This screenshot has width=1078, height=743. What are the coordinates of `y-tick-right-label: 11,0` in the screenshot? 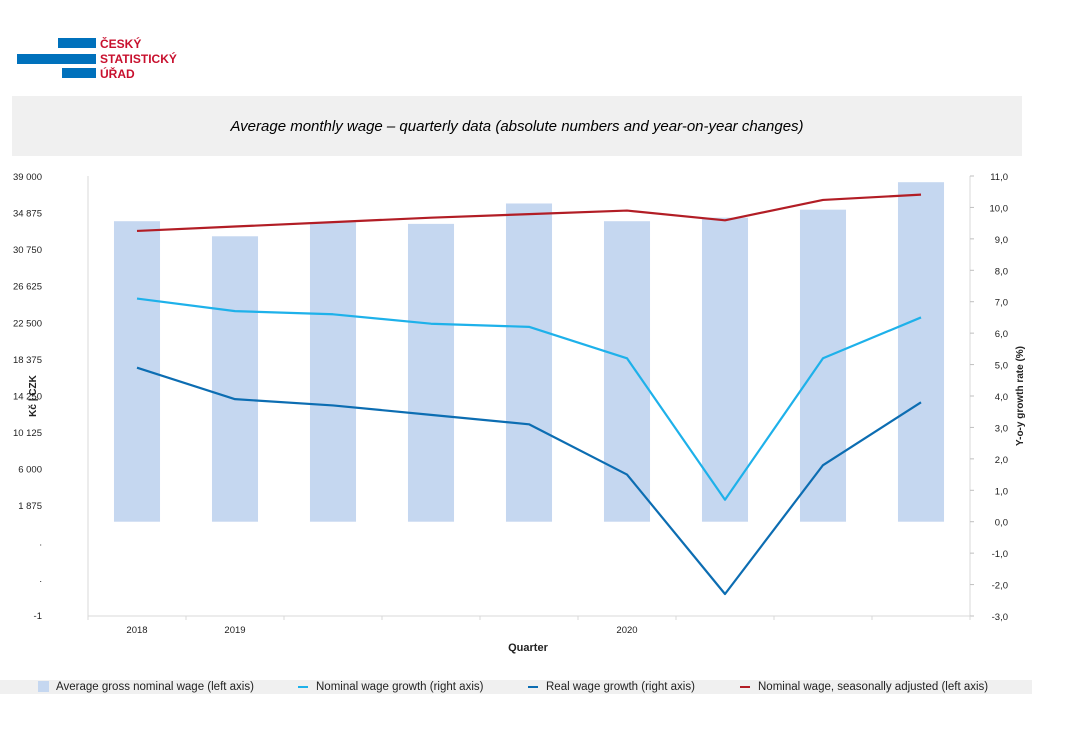 It's located at (999, 177).